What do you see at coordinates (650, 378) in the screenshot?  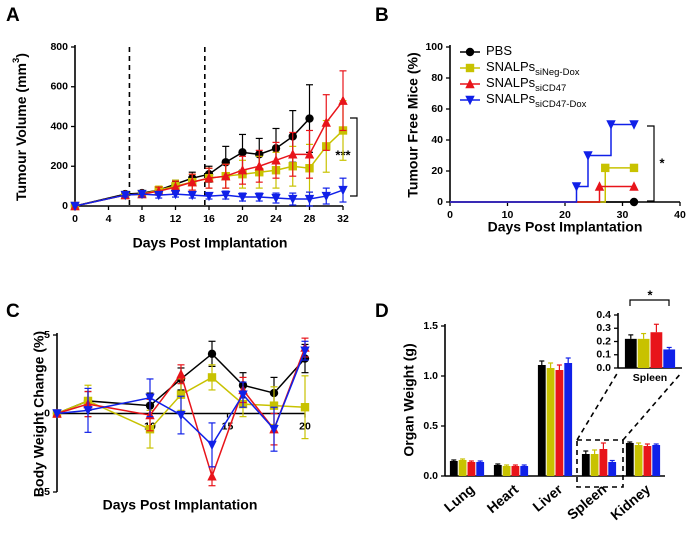 I see `x-tick-label: Spleen` at bounding box center [650, 378].